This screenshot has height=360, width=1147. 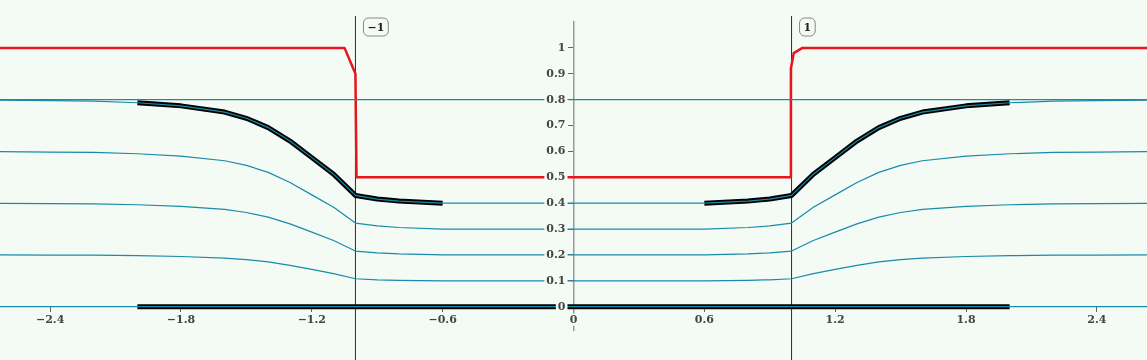 What do you see at coordinates (556, 151) in the screenshot?
I see `y-tick-label: 0.6` at bounding box center [556, 151].